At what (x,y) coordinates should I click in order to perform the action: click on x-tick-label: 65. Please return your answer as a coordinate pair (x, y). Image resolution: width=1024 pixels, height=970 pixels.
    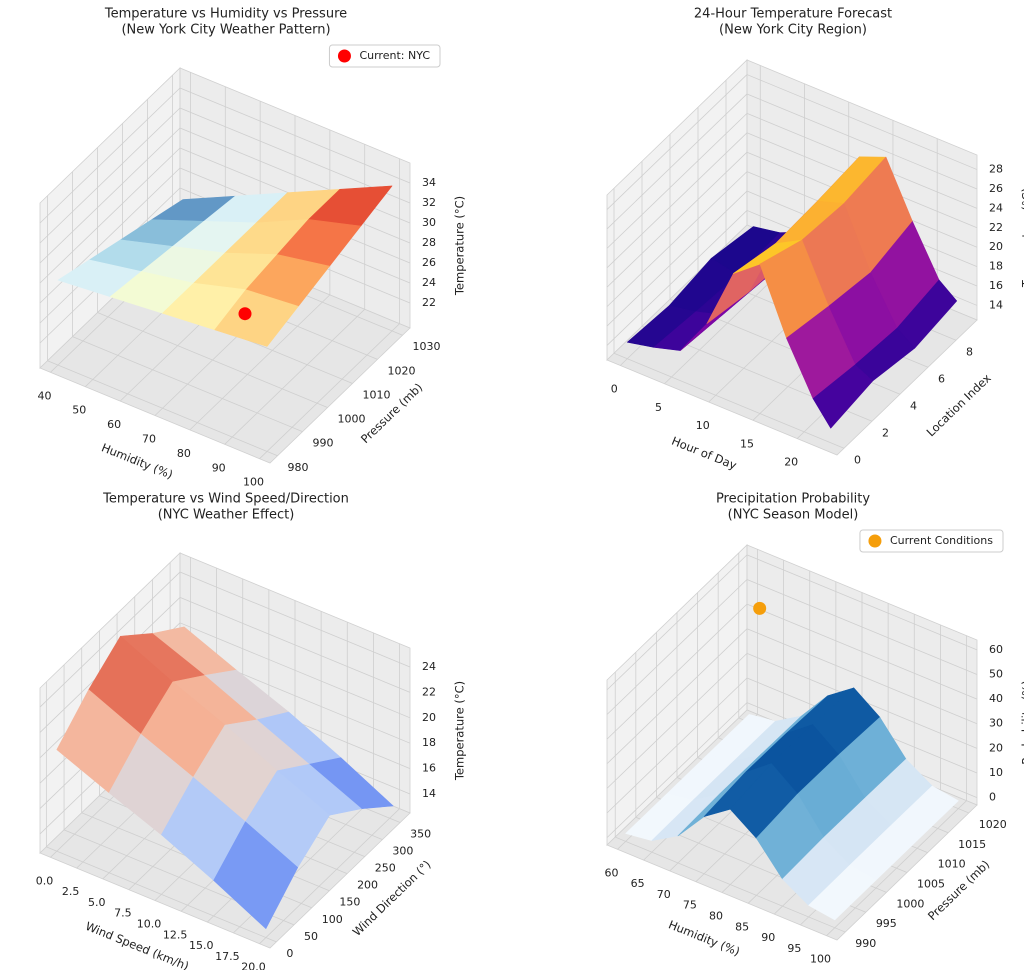
    Looking at the image, I should click on (638, 883).